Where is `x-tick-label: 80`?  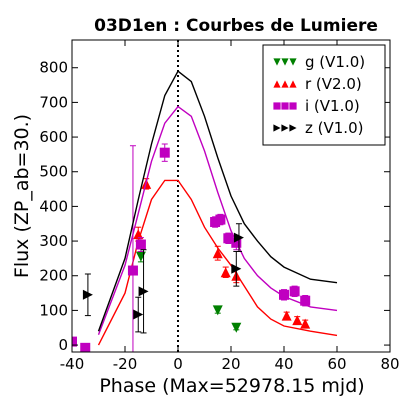
x-tick-label: 80 is located at coordinates (389, 364).